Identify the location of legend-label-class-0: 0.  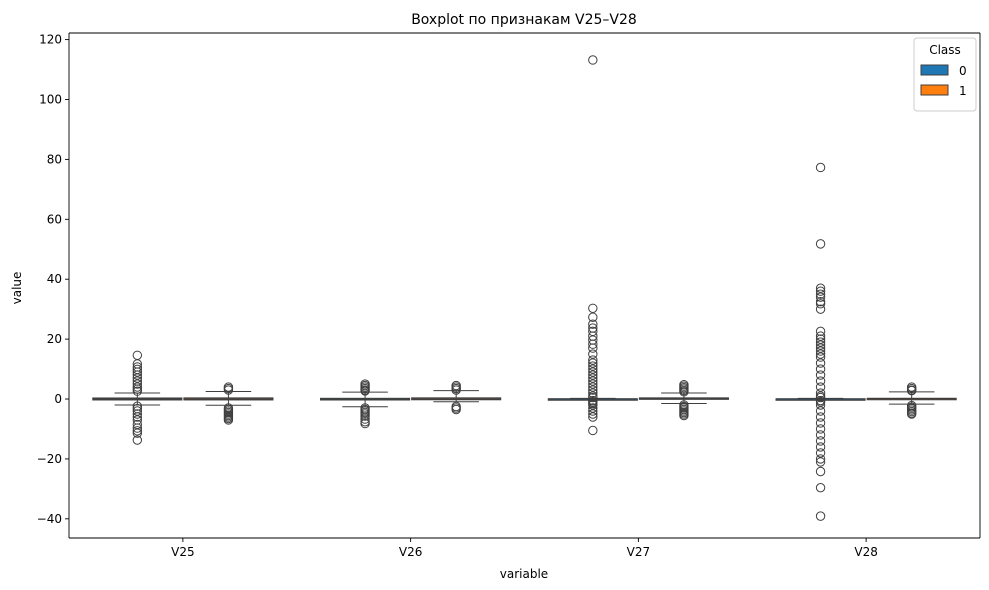
(963, 71).